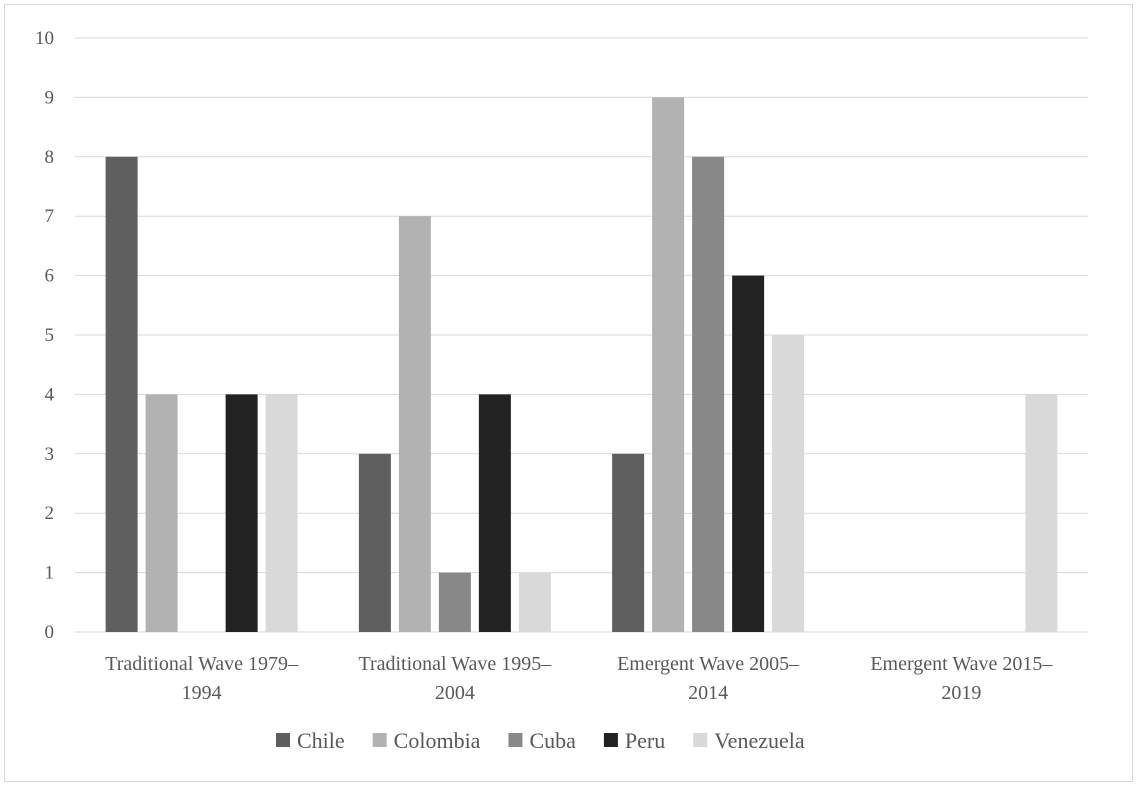 This screenshot has height=785, width=1138. What do you see at coordinates (961, 664) in the screenshot?
I see `x-category-label: Emergent Wave 2015–` at bounding box center [961, 664].